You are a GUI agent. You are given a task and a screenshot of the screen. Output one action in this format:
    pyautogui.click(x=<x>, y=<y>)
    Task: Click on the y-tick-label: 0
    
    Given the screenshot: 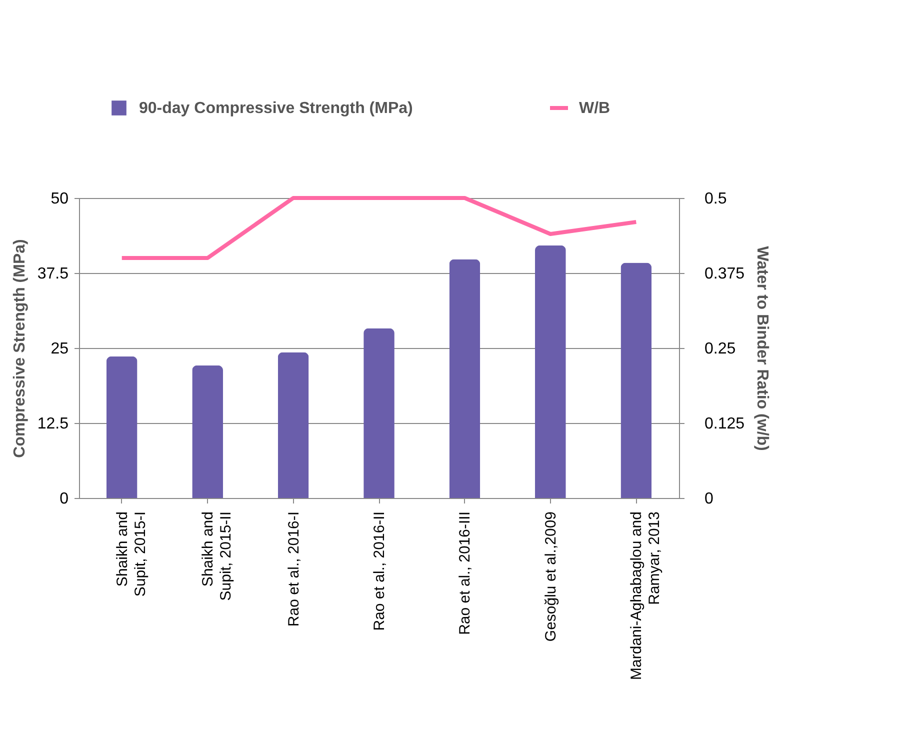 What is the action you would take?
    pyautogui.click(x=64, y=499)
    